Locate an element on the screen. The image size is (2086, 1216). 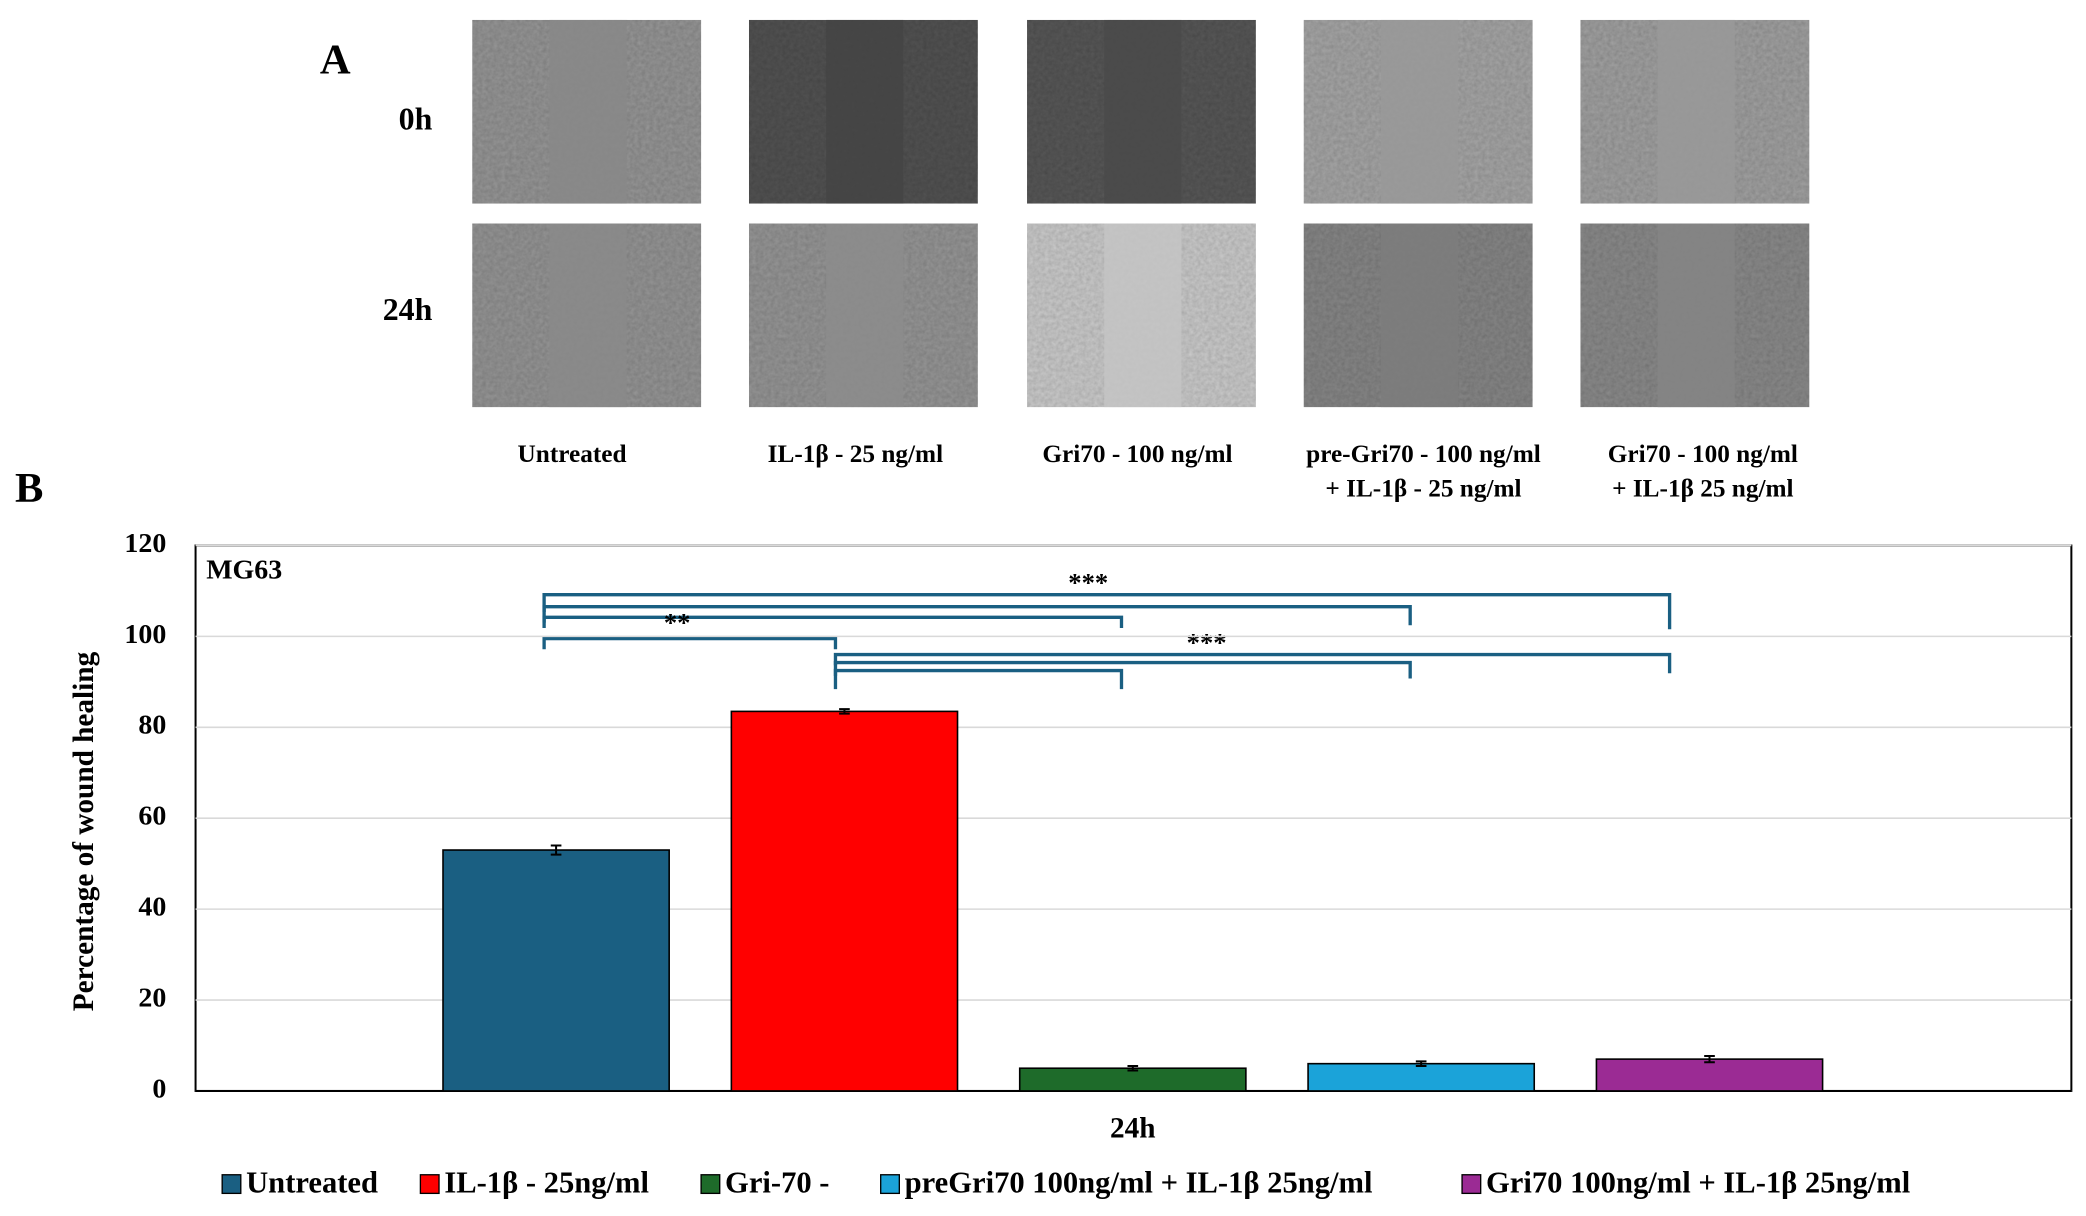
y-tick-label: 80 is located at coordinates (152, 725).